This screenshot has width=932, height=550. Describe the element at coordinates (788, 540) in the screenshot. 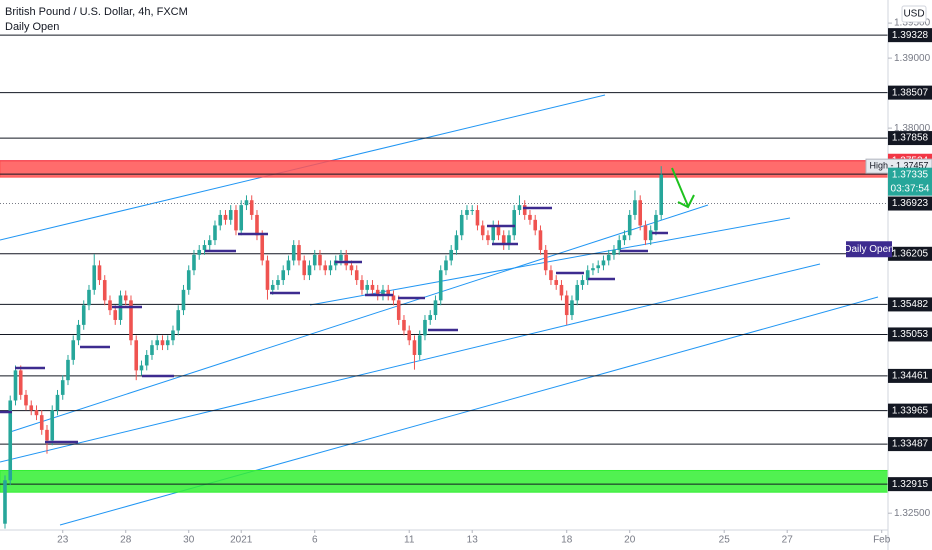

I see `x-tick-label: 27` at that location.